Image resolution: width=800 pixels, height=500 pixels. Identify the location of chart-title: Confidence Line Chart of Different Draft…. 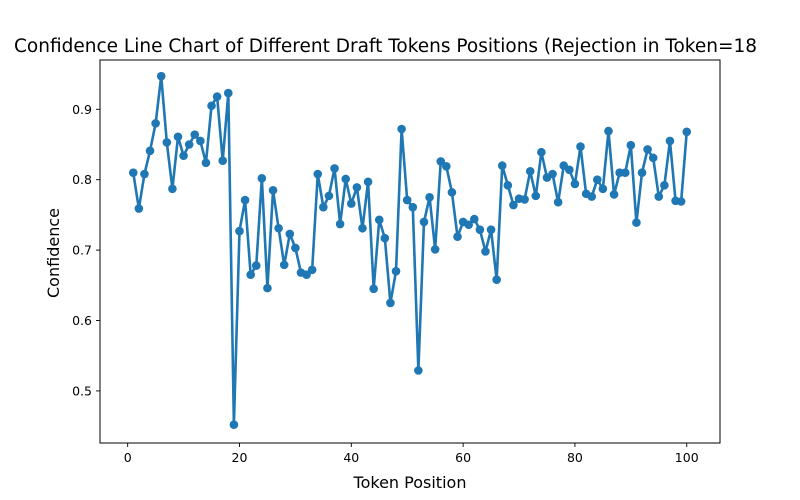
(385, 46).